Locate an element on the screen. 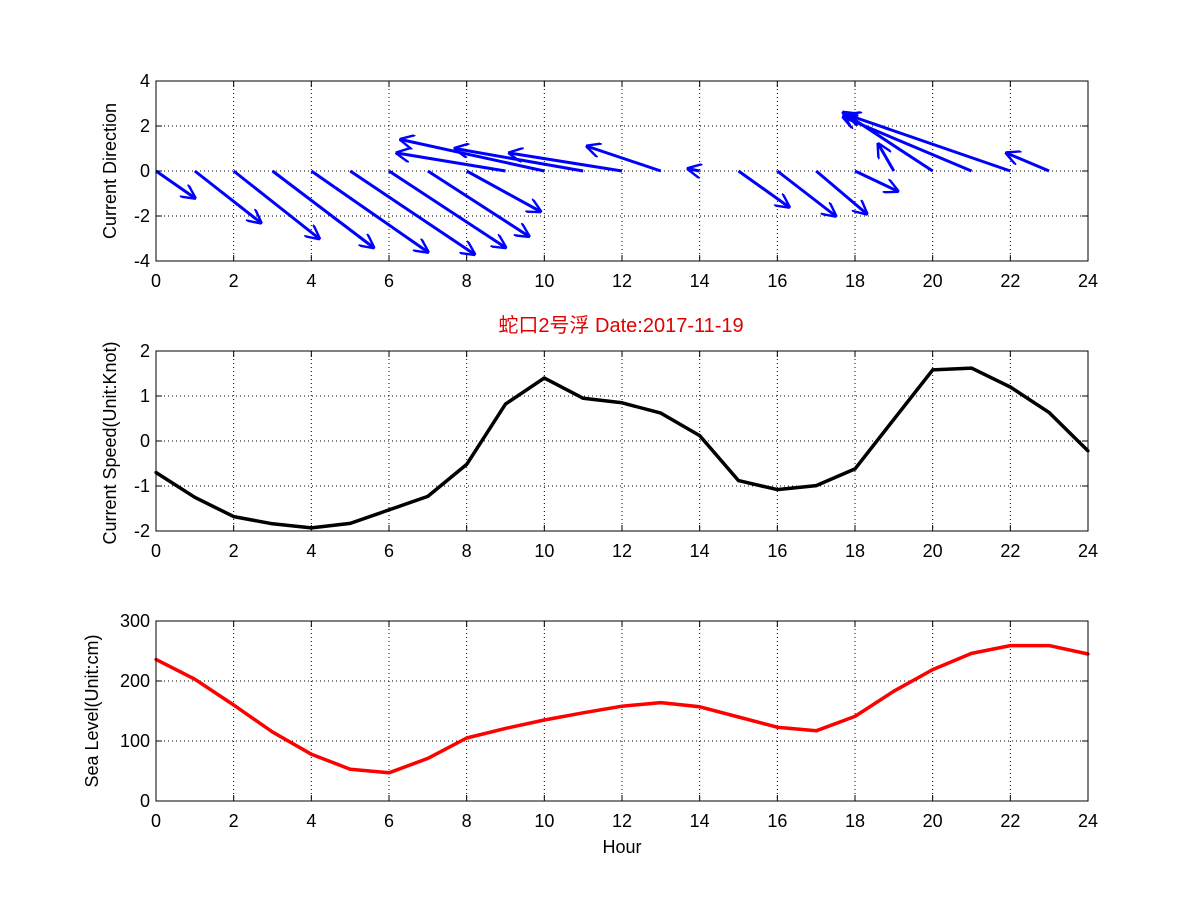 The width and height of the screenshot is (1201, 901). current-direction-xtick-label: 24 is located at coordinates (1088, 281).